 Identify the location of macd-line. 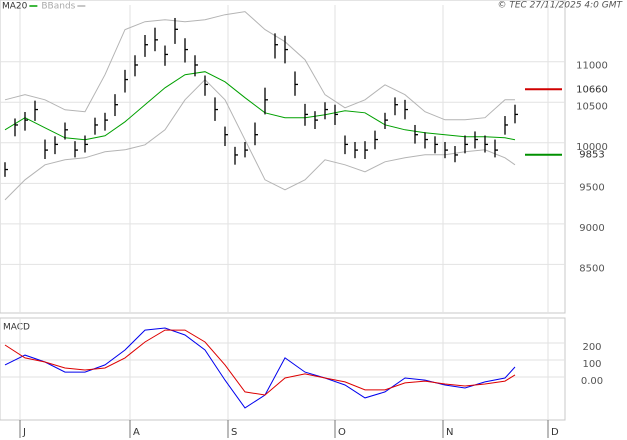
(260, 362).